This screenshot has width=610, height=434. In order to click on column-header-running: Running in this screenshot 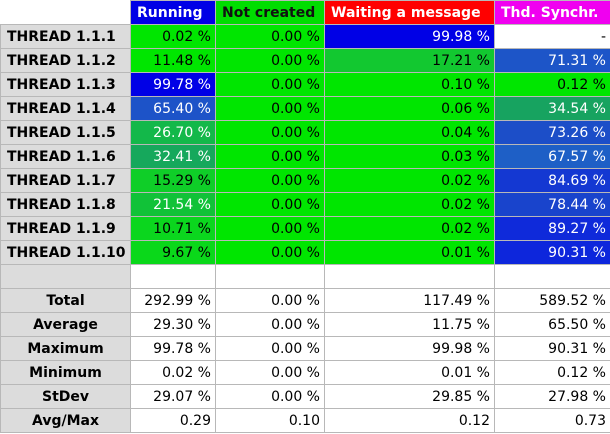, I will do `click(173, 12)`.